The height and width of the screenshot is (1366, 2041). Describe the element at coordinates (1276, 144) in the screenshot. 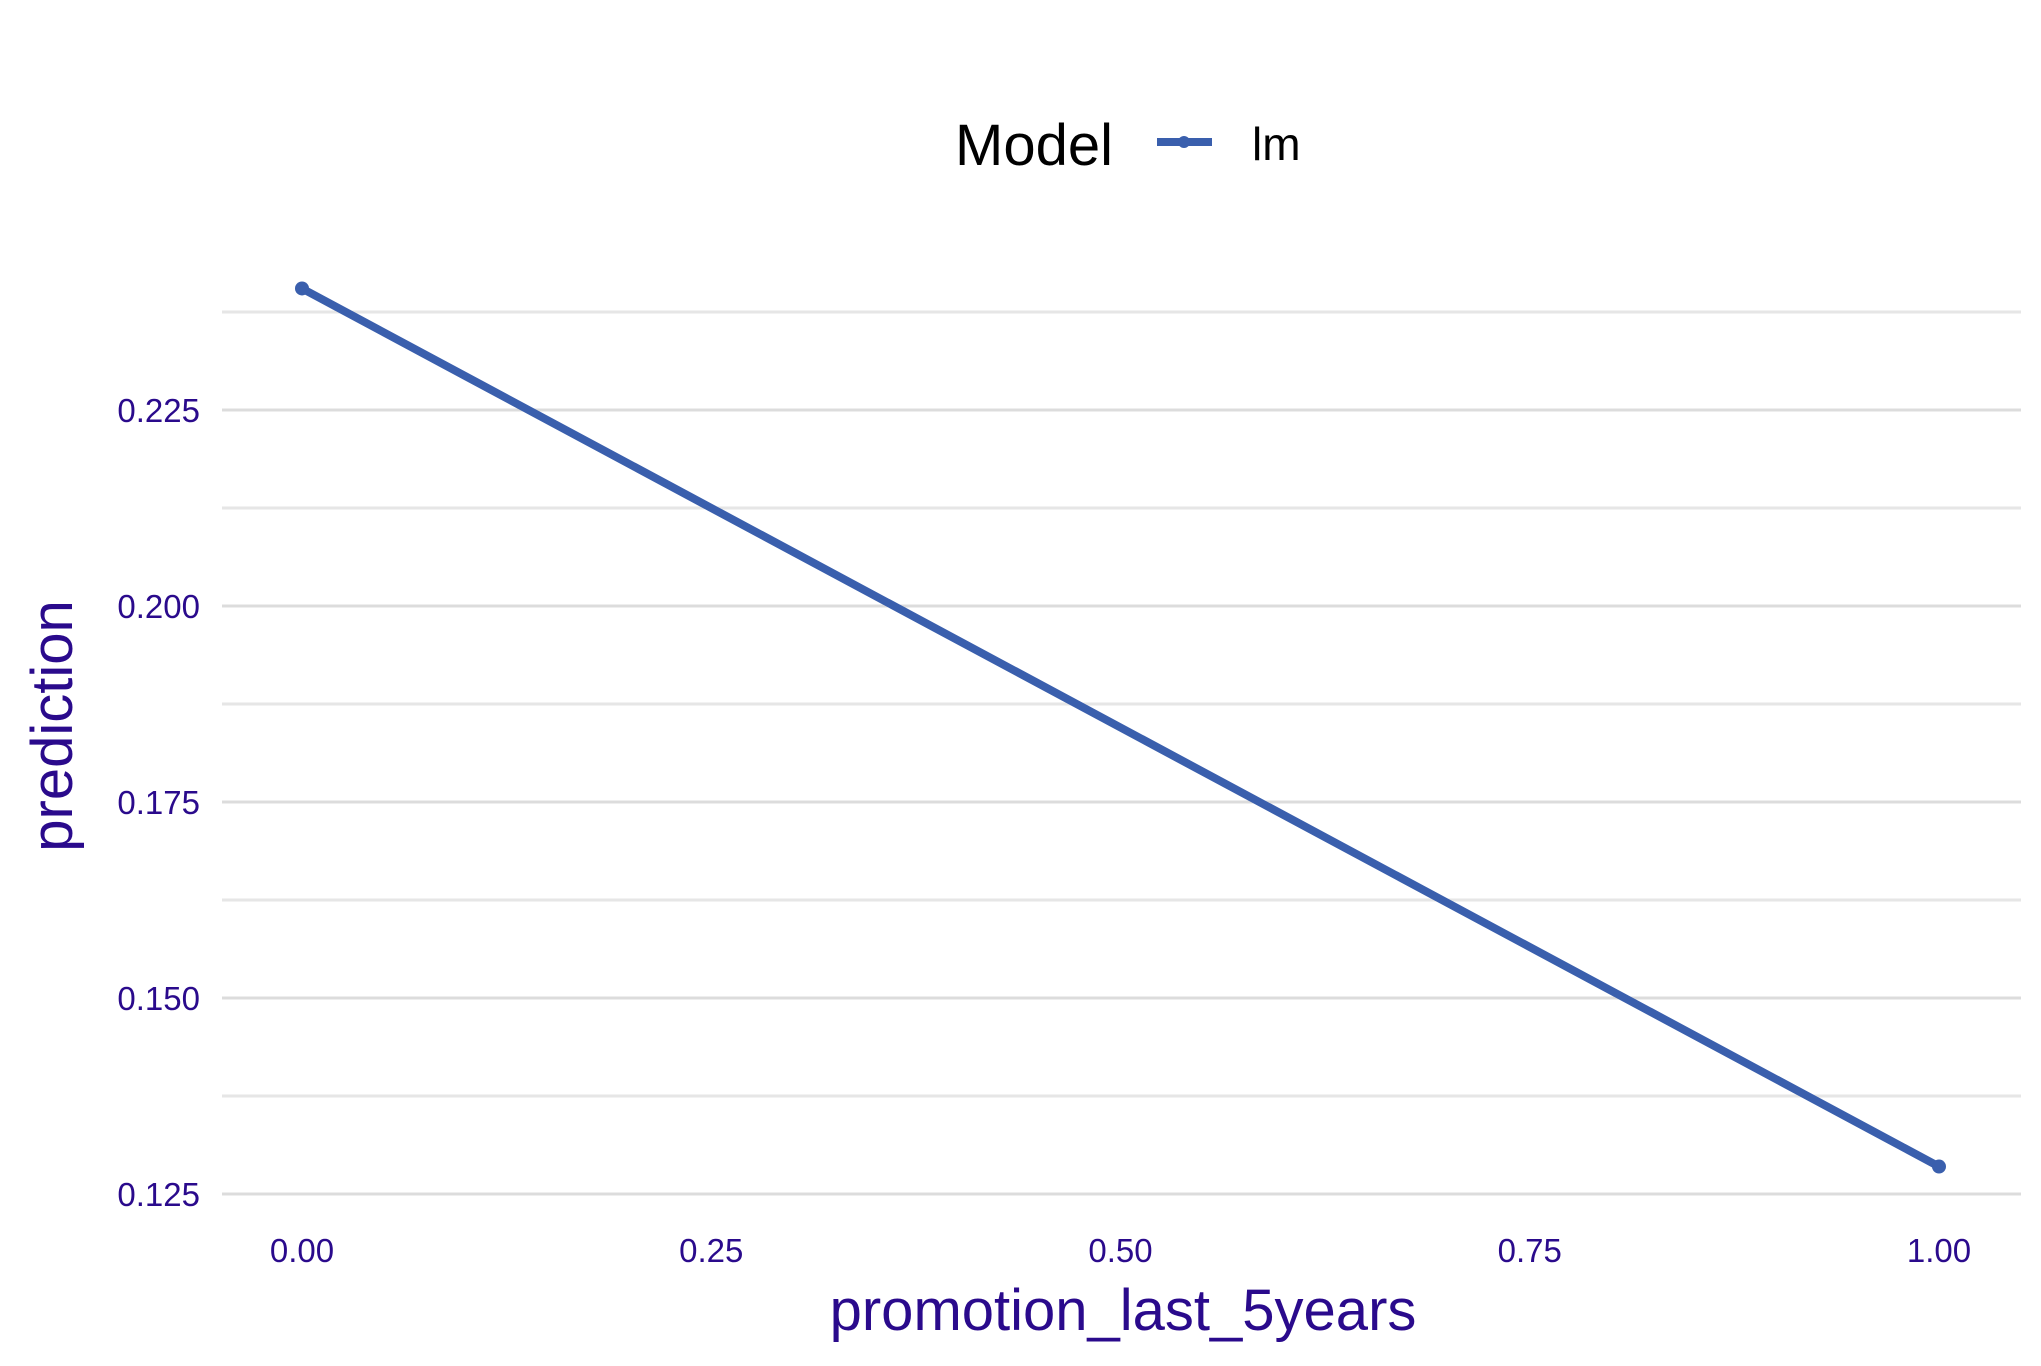

I see `legend-entry-label: lm` at that location.